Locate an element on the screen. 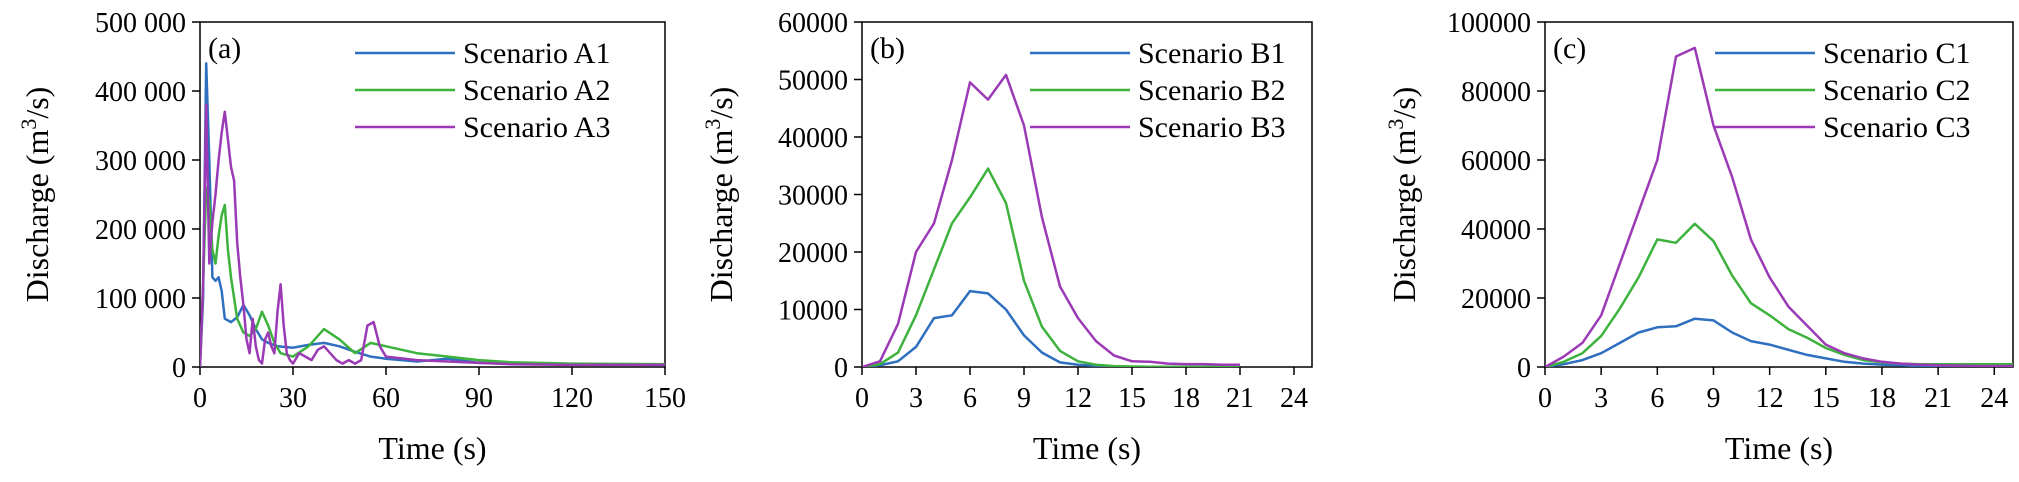 The height and width of the screenshot is (482, 2019). panel-label: (a) is located at coordinates (224, 48).